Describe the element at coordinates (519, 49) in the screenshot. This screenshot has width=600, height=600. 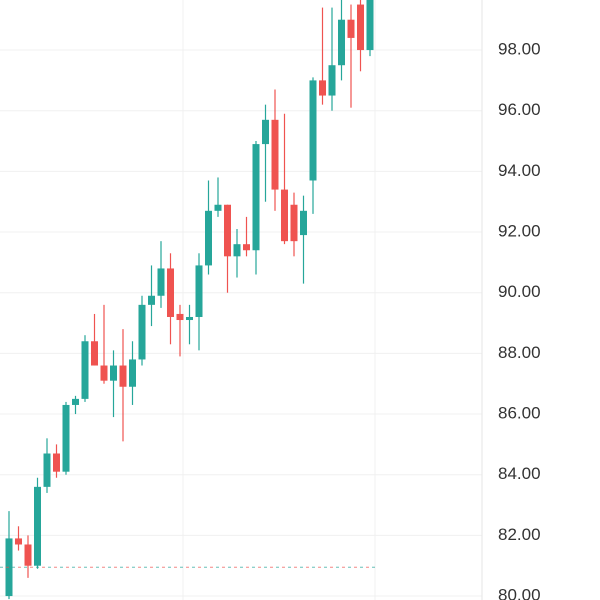
I see `y-tick-label: 98.00` at that location.